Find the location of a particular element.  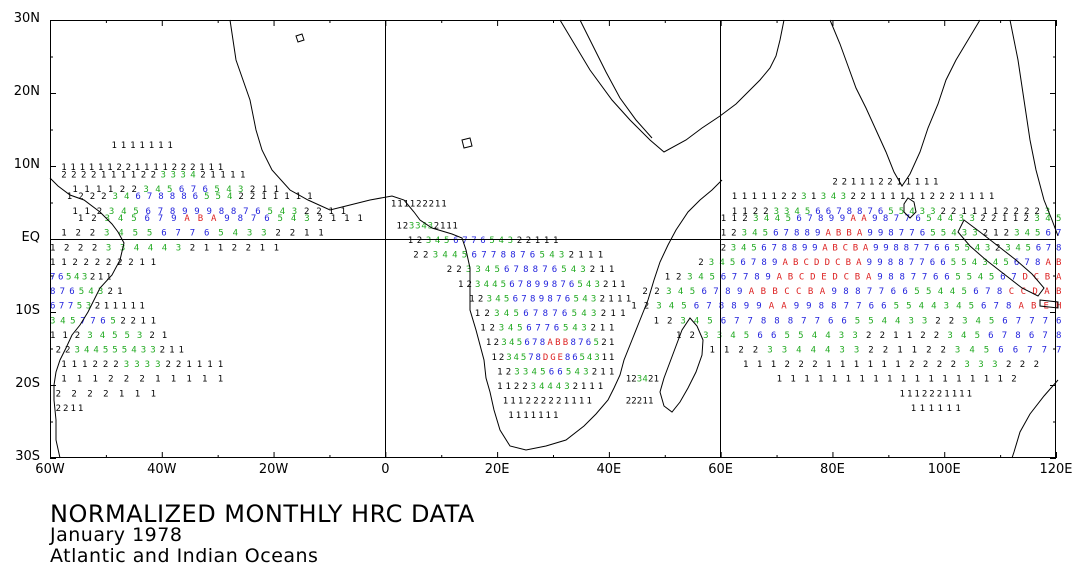

coast-southeast-asia is located at coordinates (1034, 128).